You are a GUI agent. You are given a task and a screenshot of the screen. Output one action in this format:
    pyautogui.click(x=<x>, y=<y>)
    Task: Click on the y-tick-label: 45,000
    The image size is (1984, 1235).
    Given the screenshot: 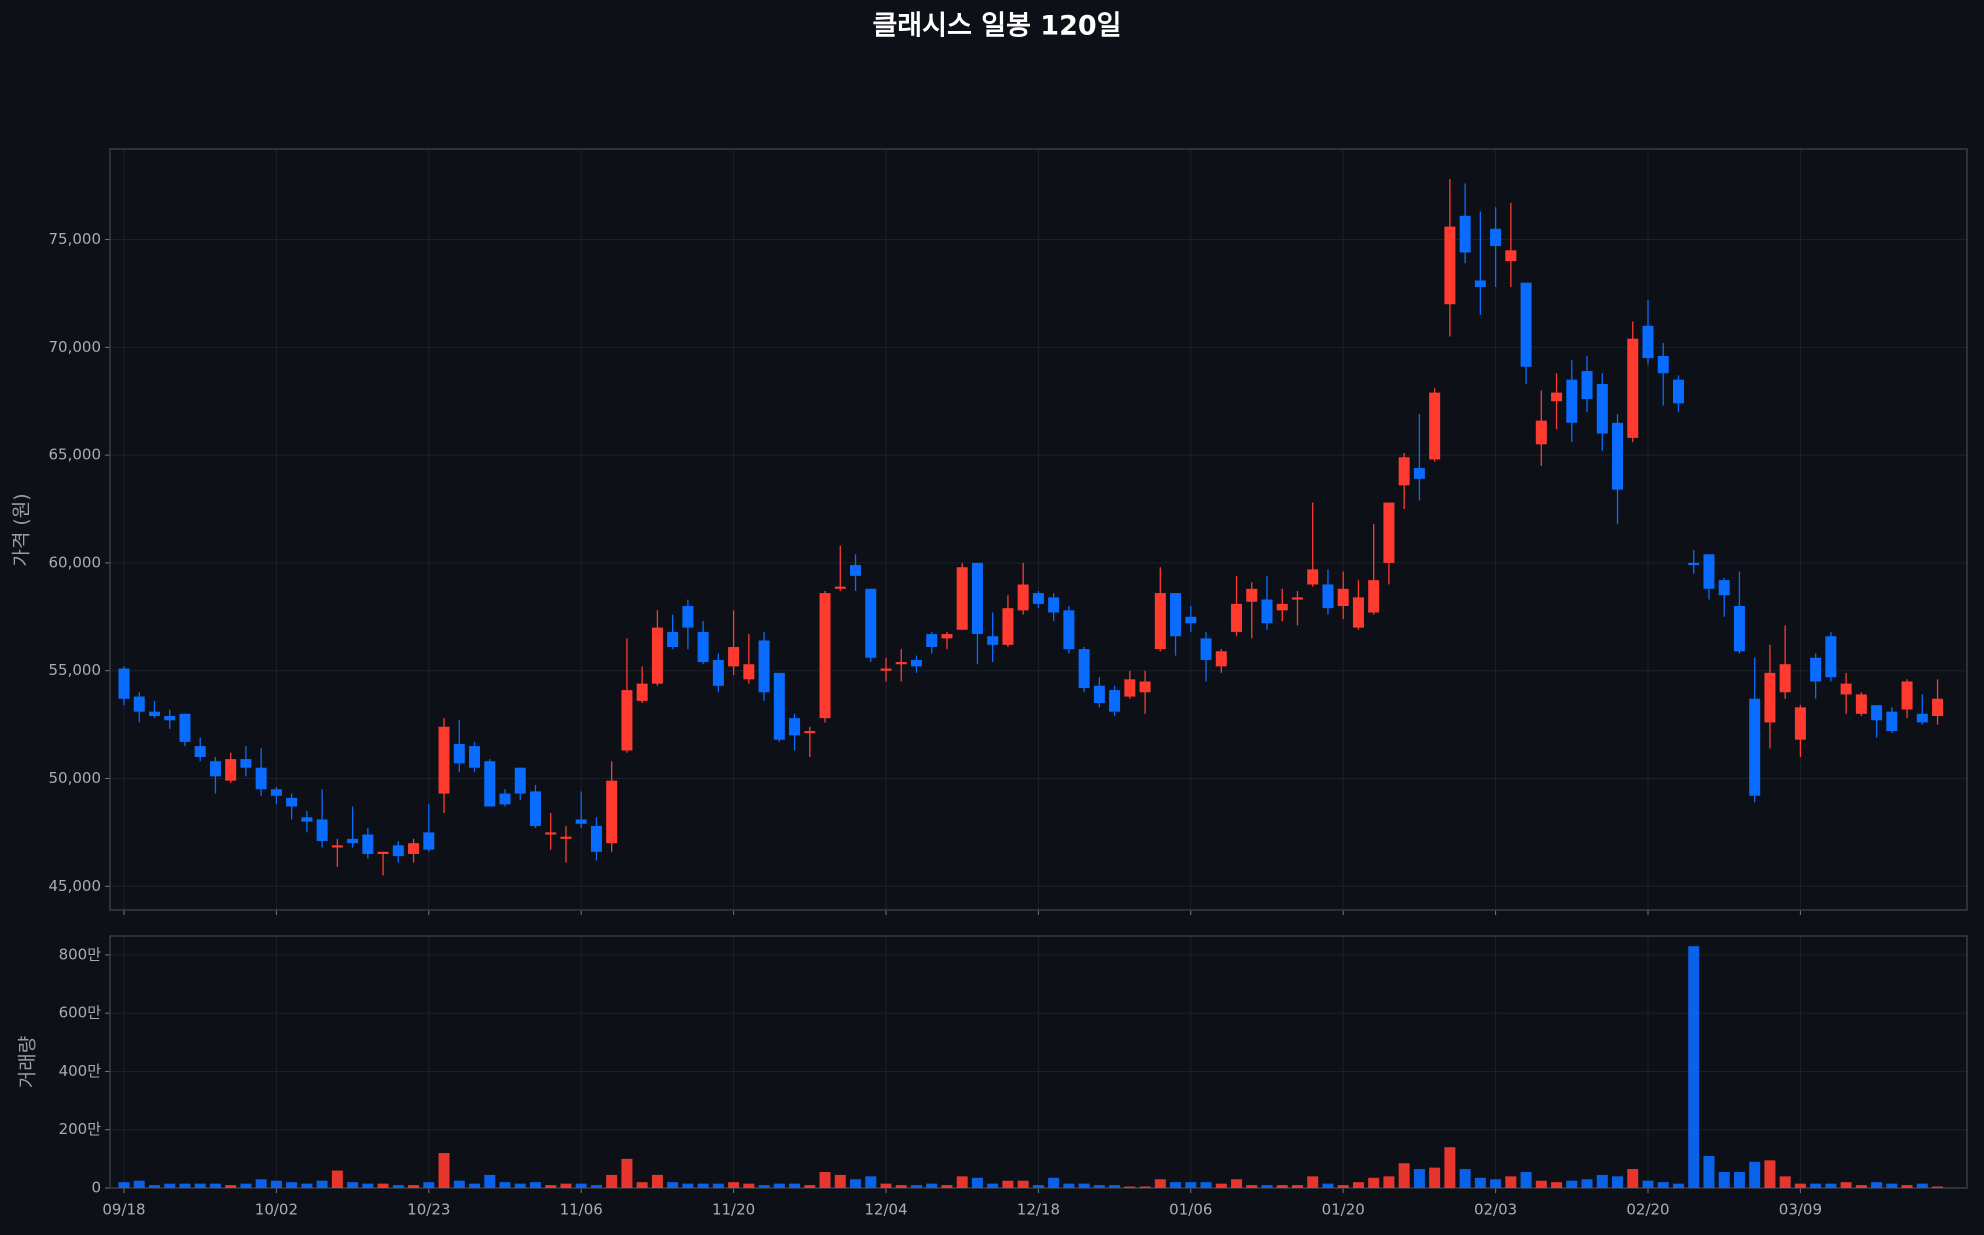 What is the action you would take?
    pyautogui.click(x=75, y=886)
    